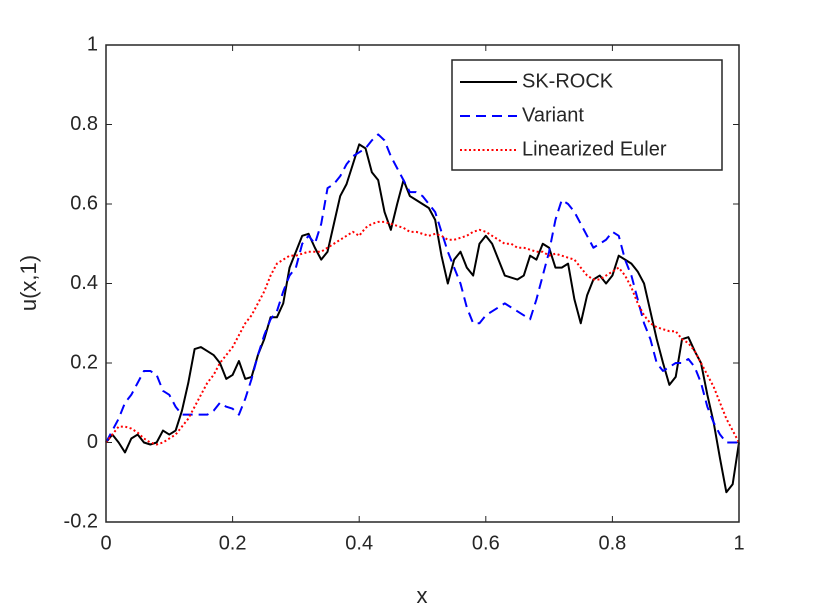  Describe the element at coordinates (612, 543) in the screenshot. I see `x-tick-label: 0.8` at that location.